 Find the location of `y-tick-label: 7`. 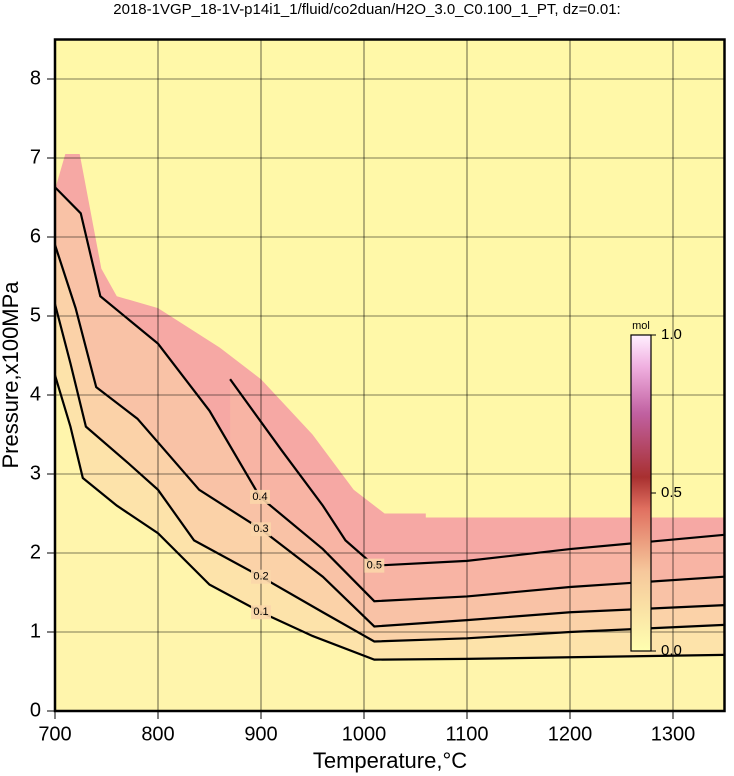

y-tick-label: 7 is located at coordinates (35, 157).